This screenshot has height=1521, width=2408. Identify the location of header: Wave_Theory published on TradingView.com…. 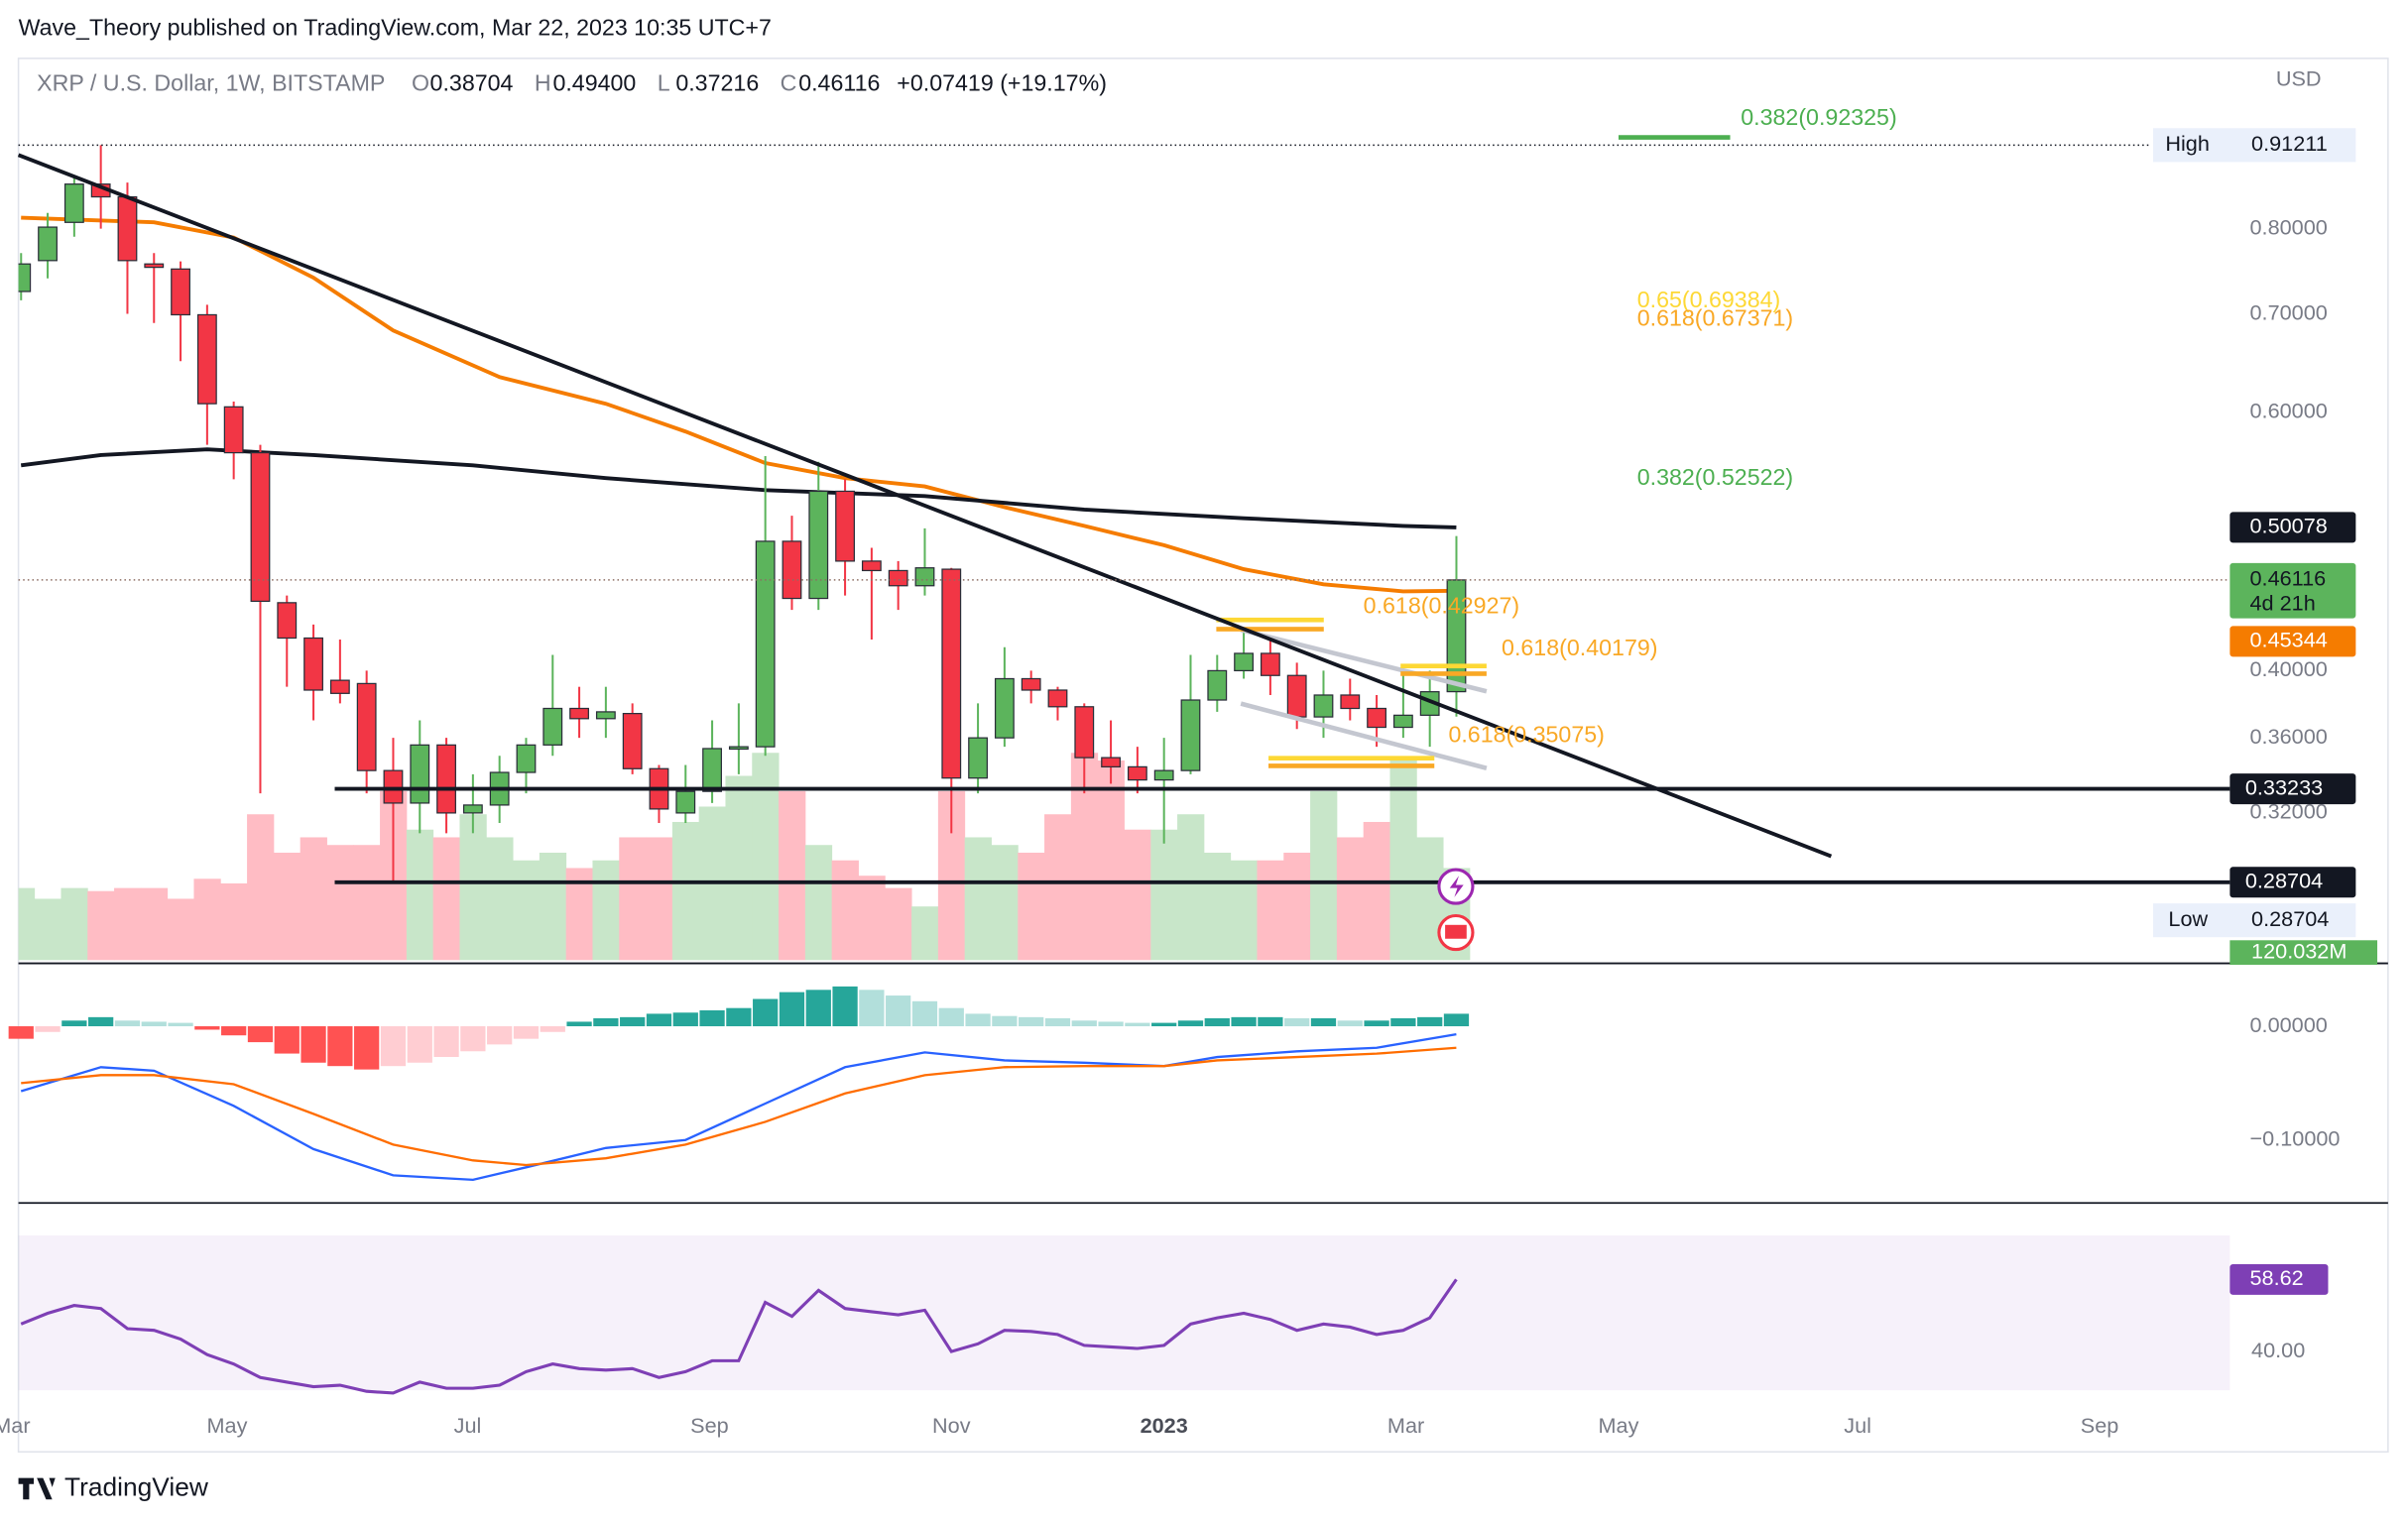
(396, 28).